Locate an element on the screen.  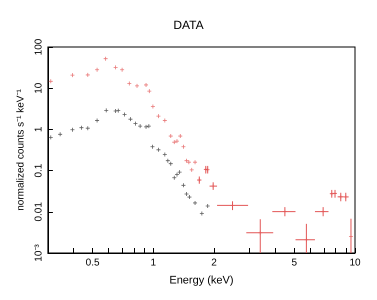
y-axis-title: normalized counts s⁻¹ keV⁻¹ is located at coordinates (21, 149).